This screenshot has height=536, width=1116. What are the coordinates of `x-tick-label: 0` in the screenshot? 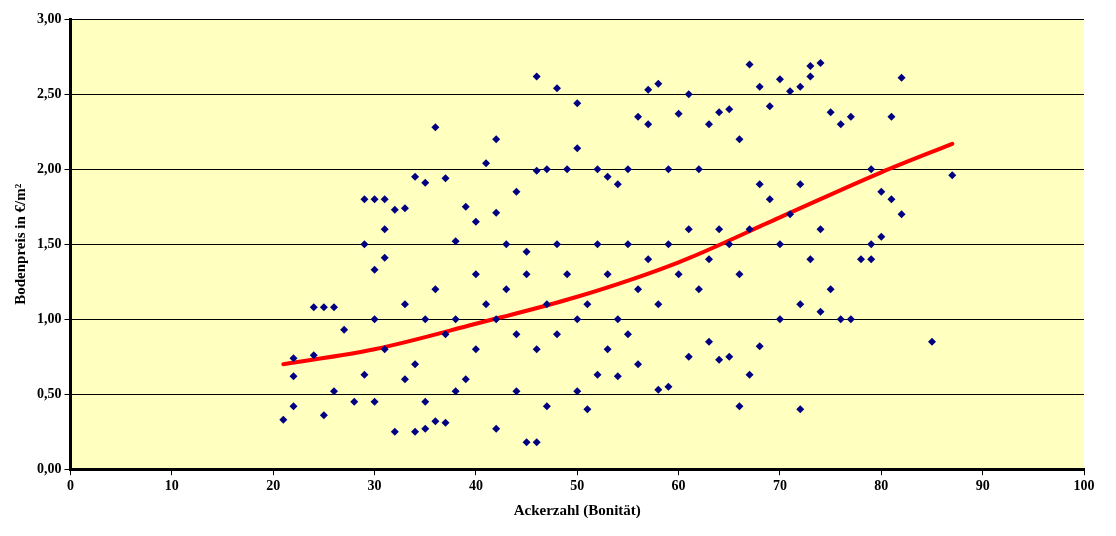 It's located at (70, 486).